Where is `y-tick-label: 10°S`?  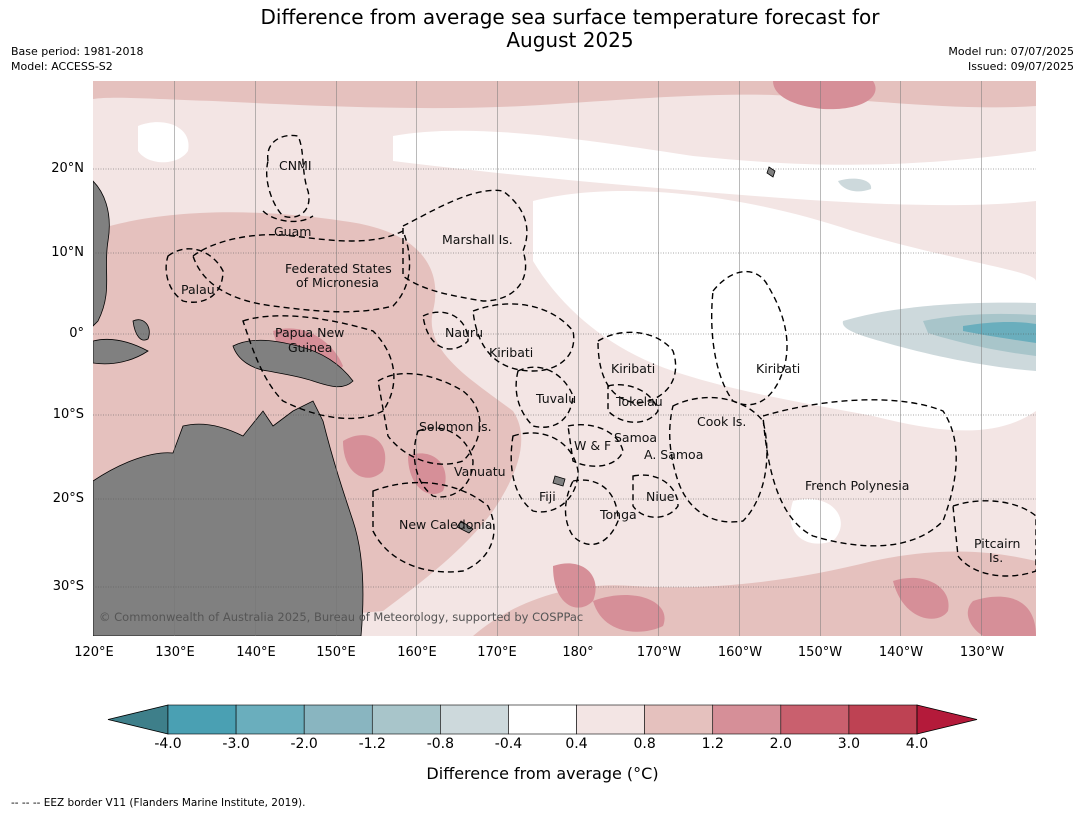
y-tick-label: 10°S is located at coordinates (68, 414).